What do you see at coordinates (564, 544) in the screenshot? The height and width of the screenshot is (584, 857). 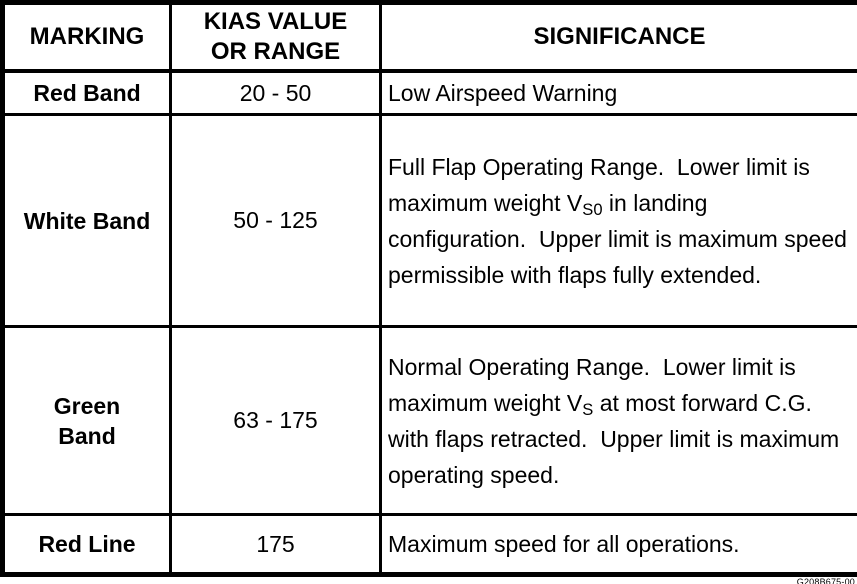 I see `significance-text: Maximum speed for all operations.` at bounding box center [564, 544].